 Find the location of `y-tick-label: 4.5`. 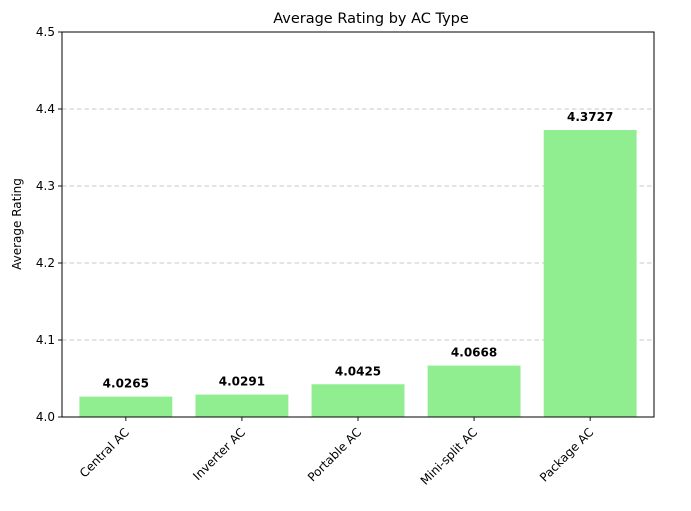

y-tick-label: 4.5 is located at coordinates (45, 32).